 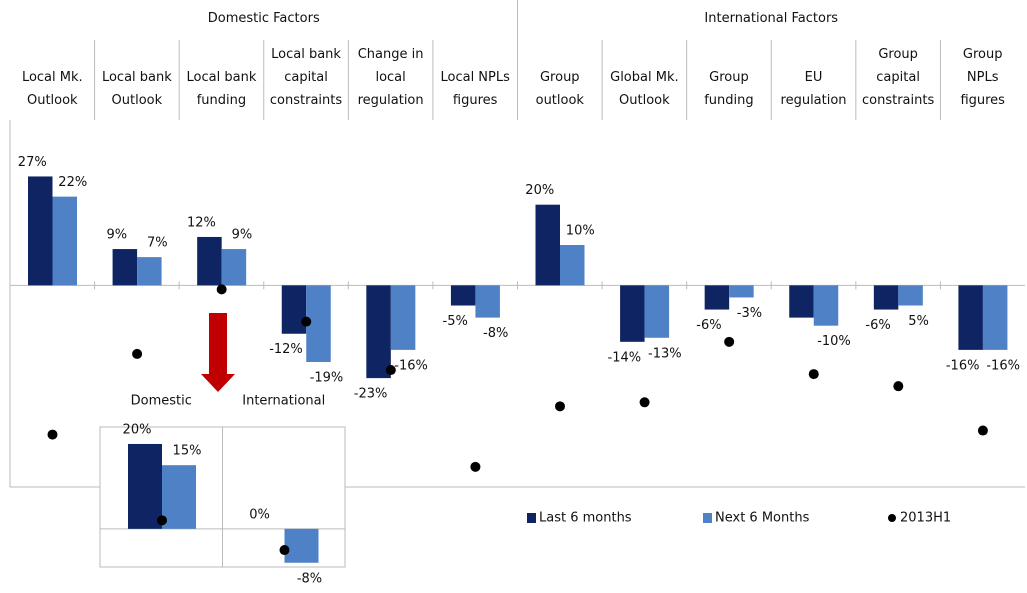 What do you see at coordinates (475, 89) in the screenshot?
I see `category-label: Local NPLs figures` at bounding box center [475, 89].